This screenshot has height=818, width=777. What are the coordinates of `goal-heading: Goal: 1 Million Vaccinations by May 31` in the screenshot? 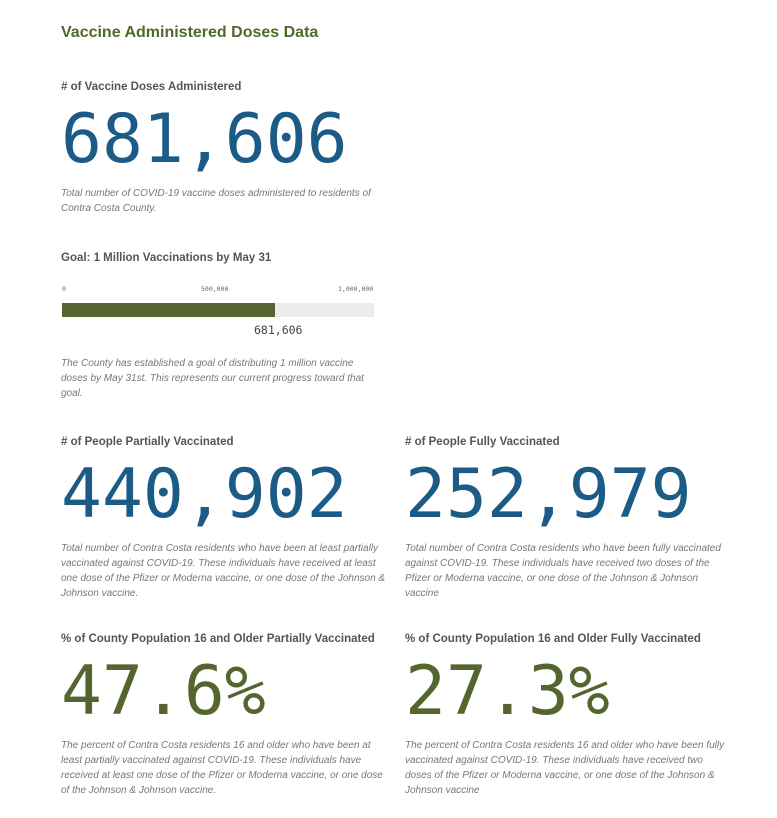 It's located at (166, 258).